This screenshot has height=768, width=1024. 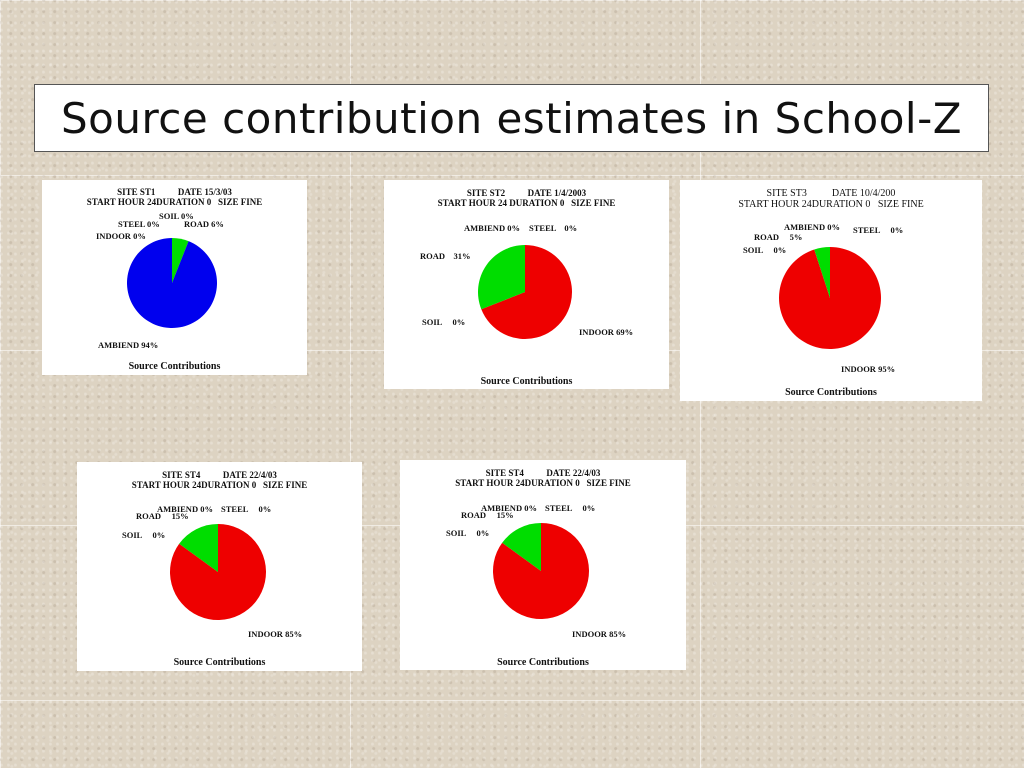 What do you see at coordinates (204, 224) in the screenshot?
I see `label-road: ROAD 6%` at bounding box center [204, 224].